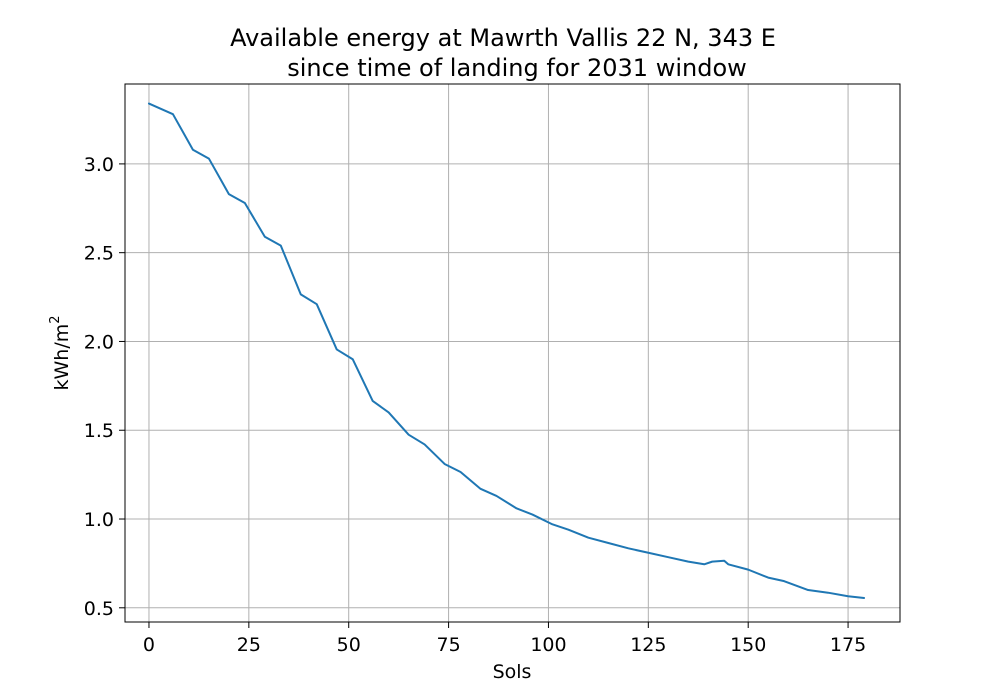 This screenshot has width=1000, height=700. What do you see at coordinates (99, 609) in the screenshot?
I see `y-tick-label: 0.5` at bounding box center [99, 609].